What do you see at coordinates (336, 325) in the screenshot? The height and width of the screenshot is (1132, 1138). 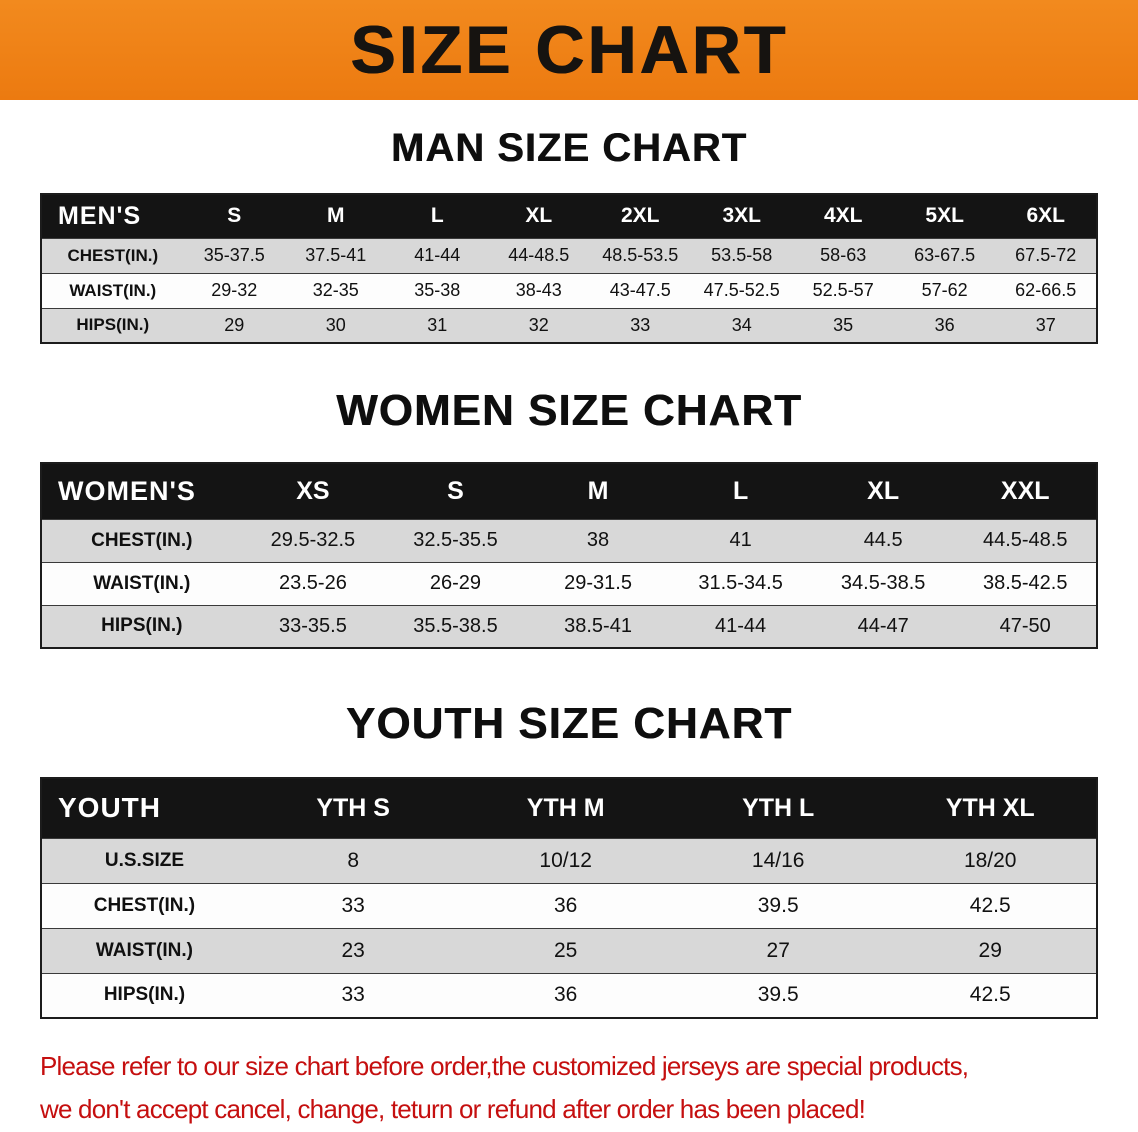 I see `value-cell: 30` at bounding box center [336, 325].